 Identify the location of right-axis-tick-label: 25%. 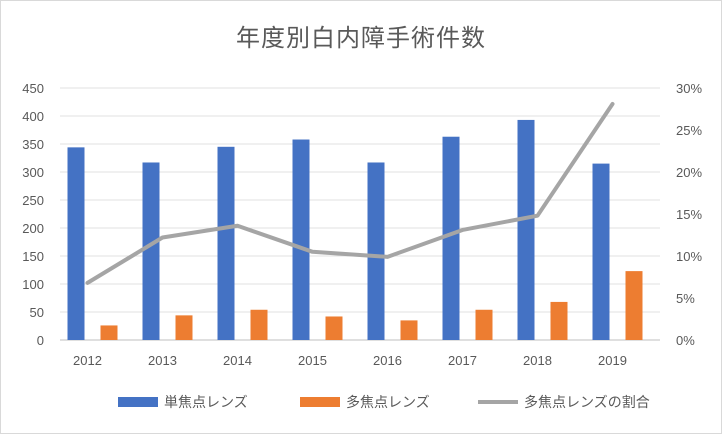
(689, 130).